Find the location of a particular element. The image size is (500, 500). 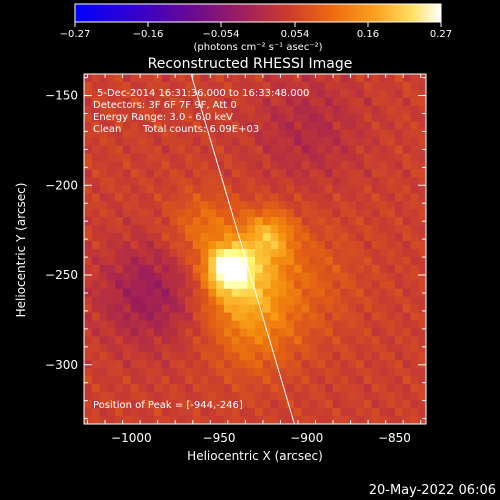

x-axis-label: Heliocentric X (arcsec) is located at coordinates (255, 456).